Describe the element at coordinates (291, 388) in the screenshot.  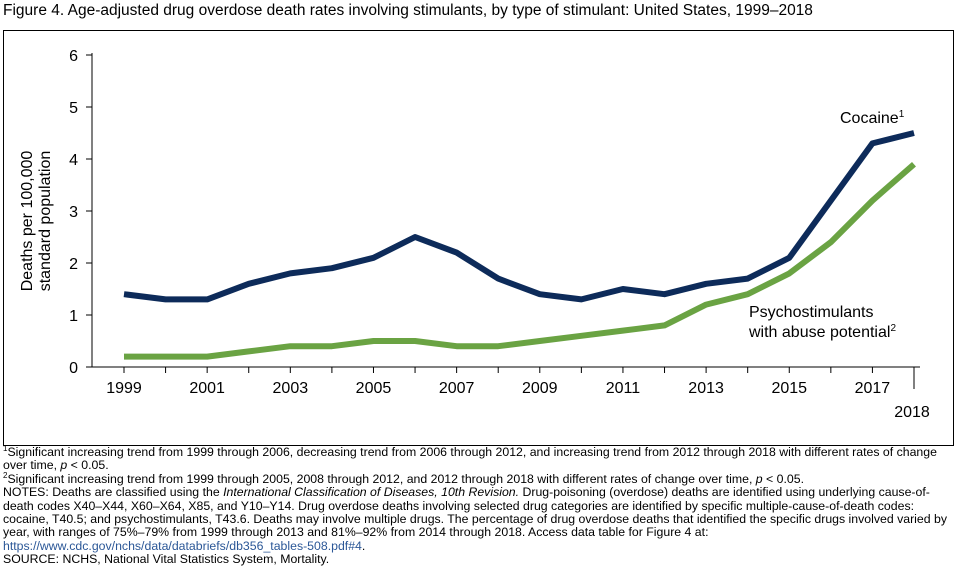
I see `x-tick-label: 2003` at that location.